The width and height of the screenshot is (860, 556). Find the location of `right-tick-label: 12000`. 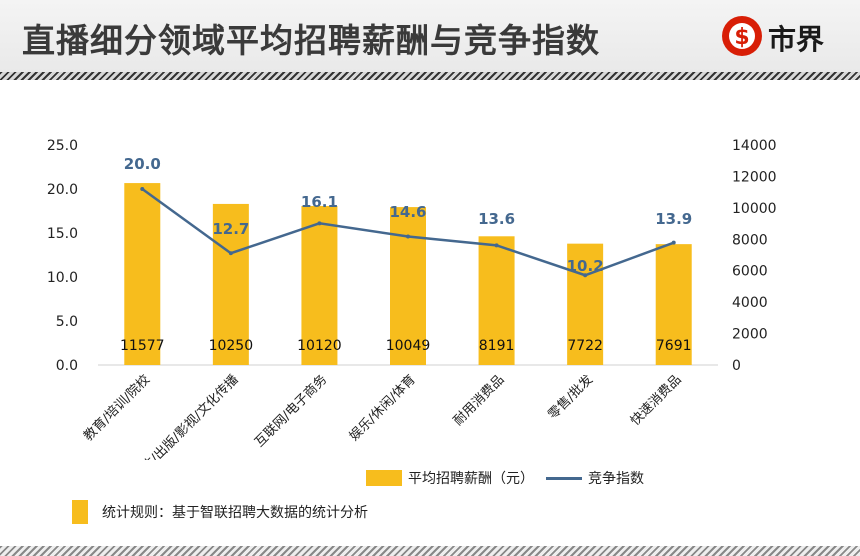

right-tick-label: 12000 is located at coordinates (754, 177).